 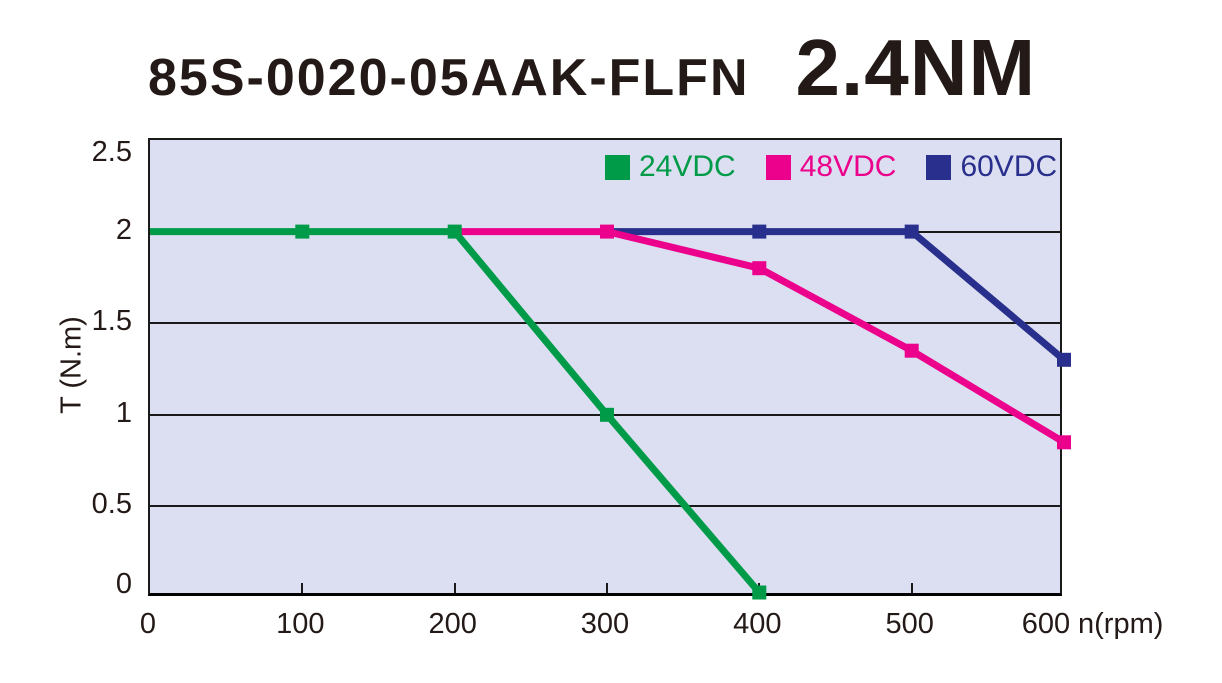 I want to click on y-tick-label-2.5: 2.5, so click(x=111, y=152).